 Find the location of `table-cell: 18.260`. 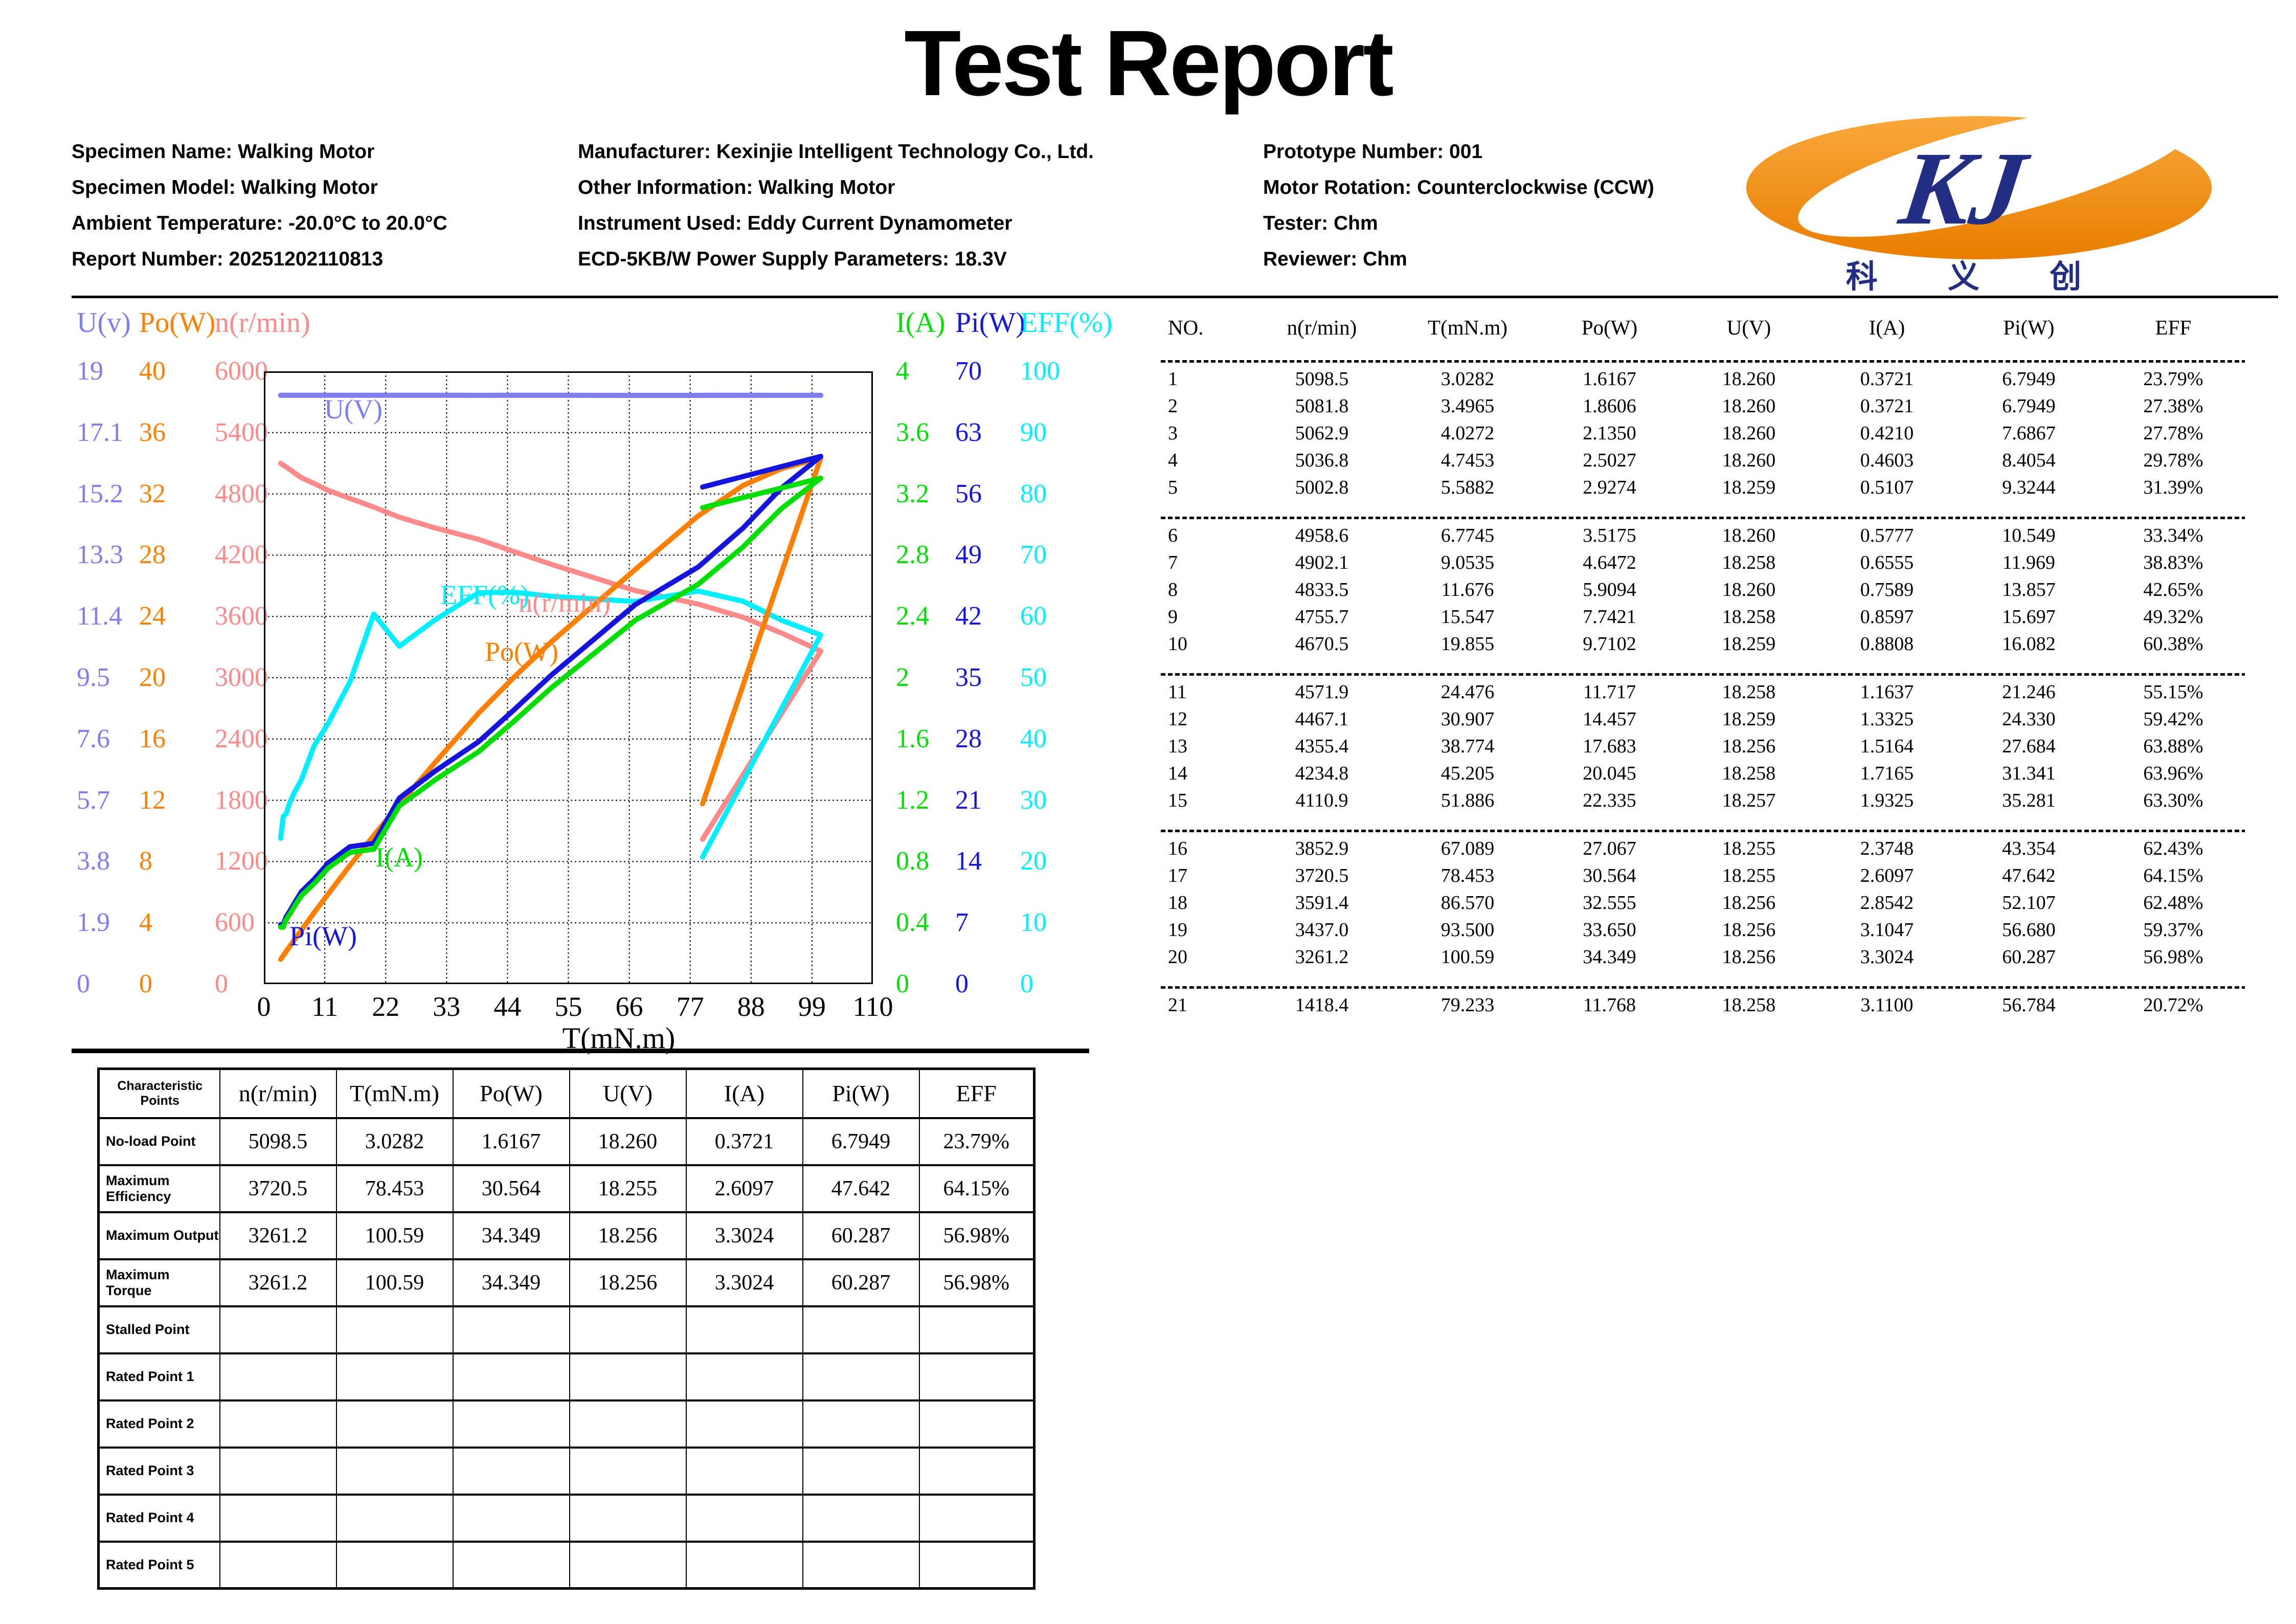

table-cell: 18.260 is located at coordinates (1749, 379).